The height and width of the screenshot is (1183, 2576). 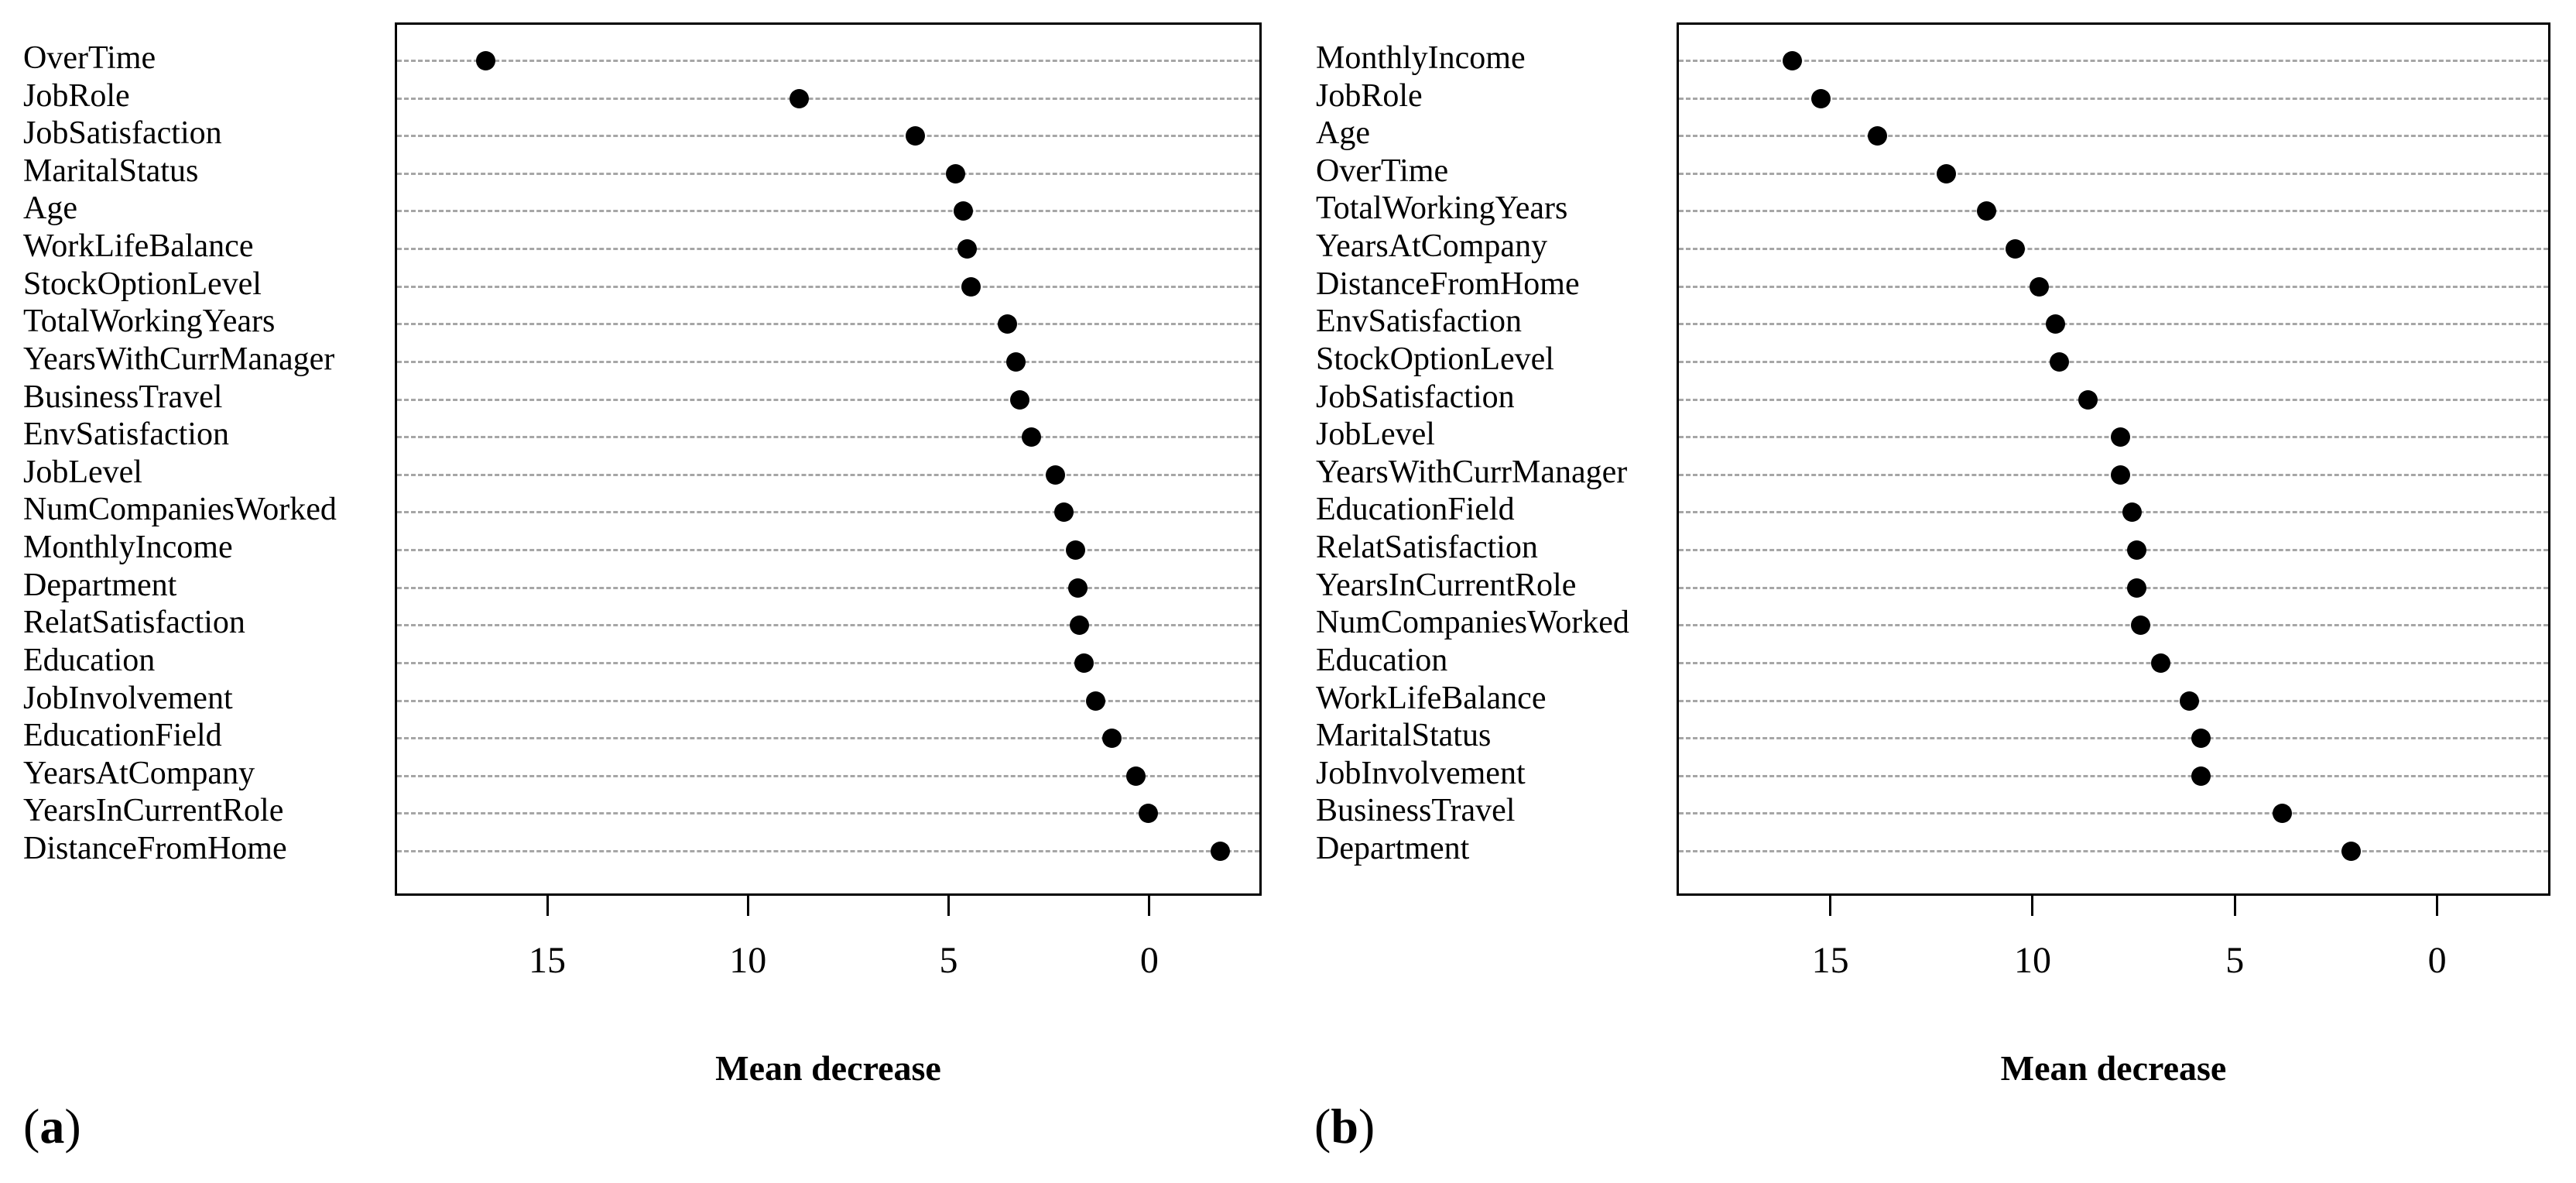 I want to click on category-label: WorkLifeBalance, so click(x=1431, y=698).